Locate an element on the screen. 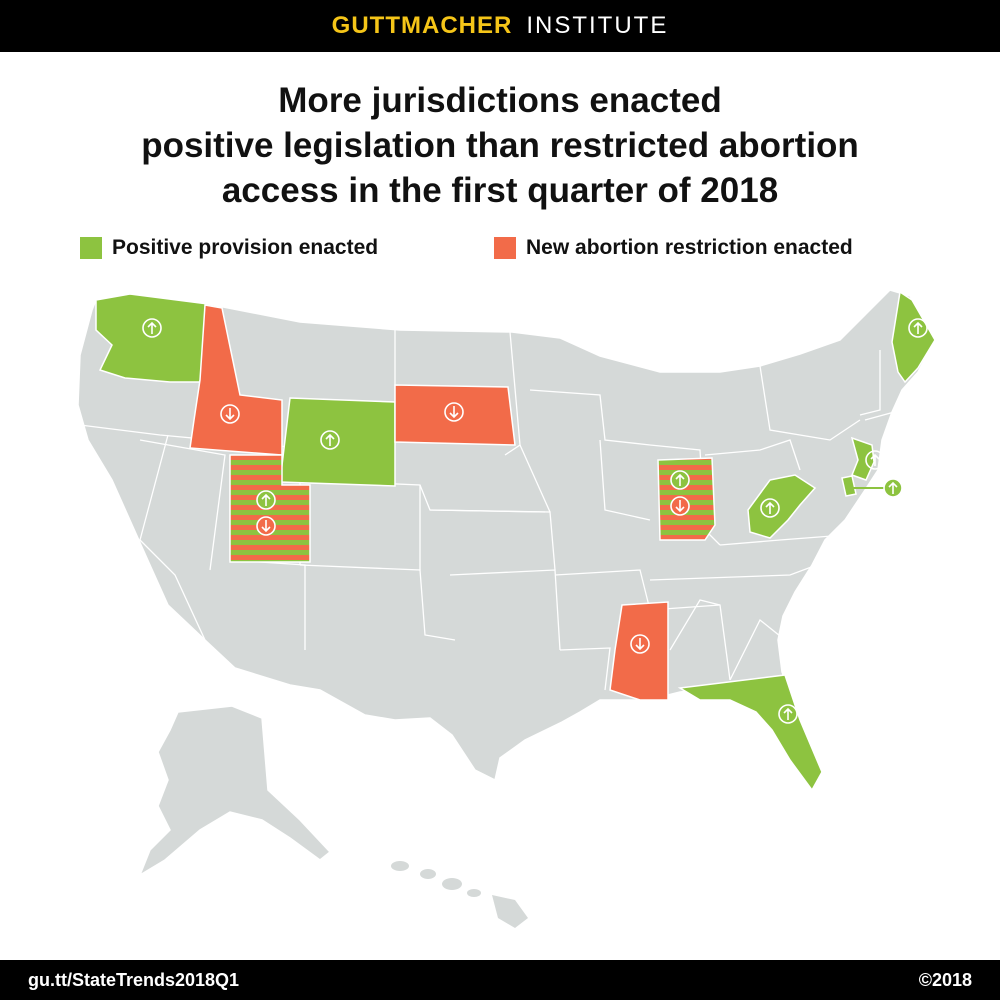 Image resolution: width=1000 pixels, height=1000 pixels. title-line-1: More jurisdictions enacted is located at coordinates (500, 100).